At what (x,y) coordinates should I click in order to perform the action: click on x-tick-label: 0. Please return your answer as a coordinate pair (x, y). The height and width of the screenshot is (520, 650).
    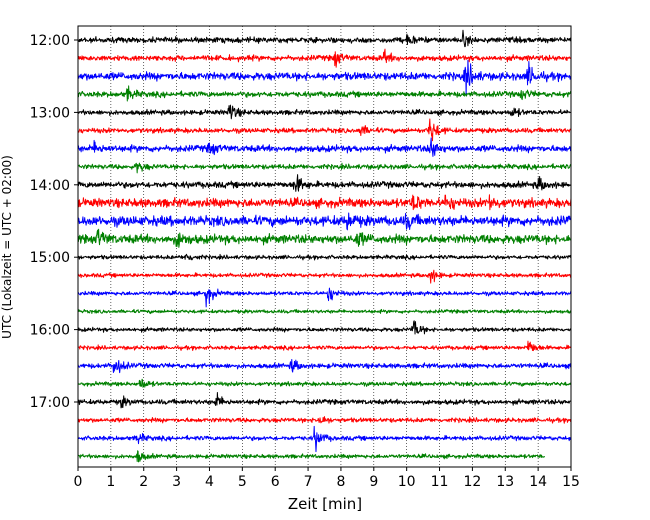
    Looking at the image, I should click on (78, 482).